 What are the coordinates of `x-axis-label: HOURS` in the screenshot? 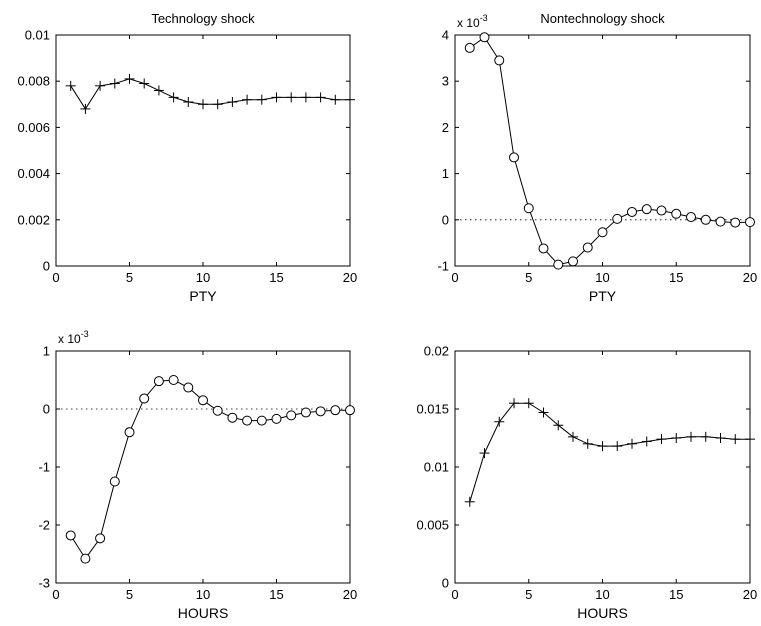 It's located at (602, 613).